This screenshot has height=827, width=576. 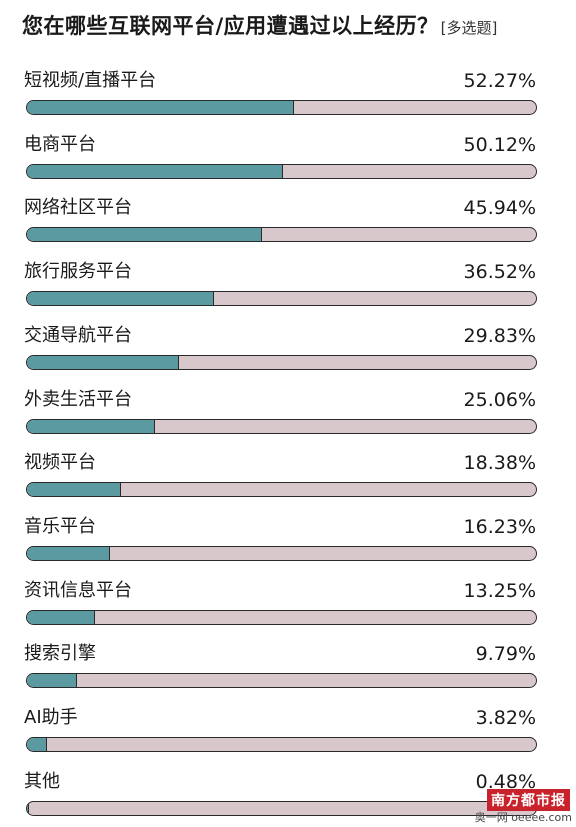 I want to click on value-label: 29.83%, so click(x=499, y=335).